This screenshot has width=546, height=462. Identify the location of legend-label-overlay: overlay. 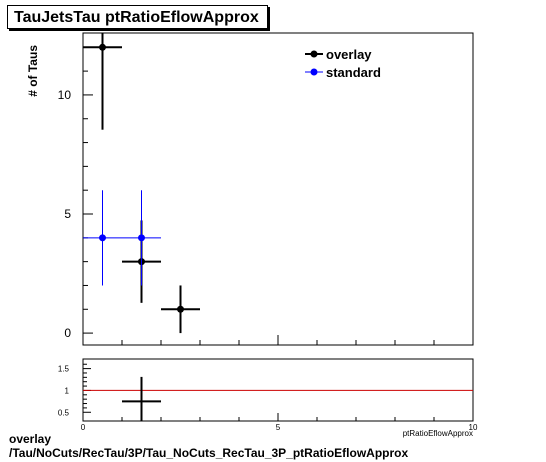
(349, 54).